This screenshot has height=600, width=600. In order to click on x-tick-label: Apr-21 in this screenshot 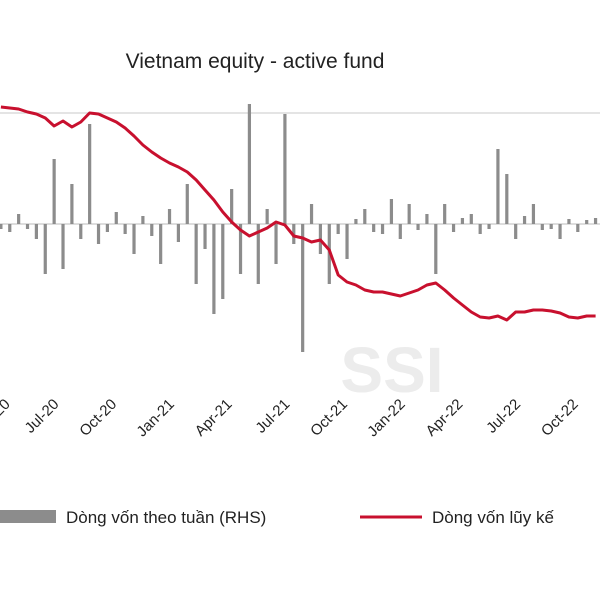, I will do `click(214, 418)`.